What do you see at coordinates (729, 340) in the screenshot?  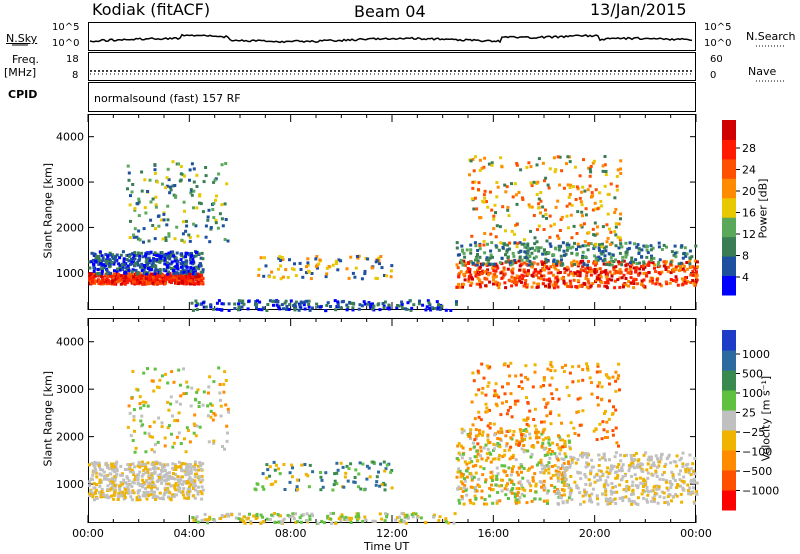 I see `colorbar-swatch` at bounding box center [729, 340].